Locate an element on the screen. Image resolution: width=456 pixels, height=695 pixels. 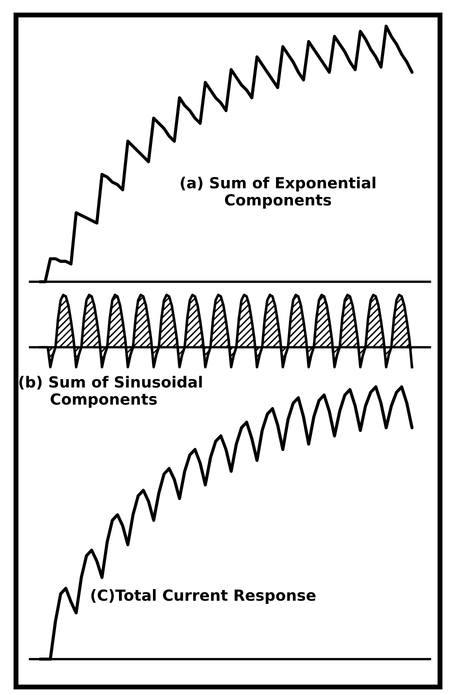
annotation: (C)Total Current Response is located at coordinates (203, 596).